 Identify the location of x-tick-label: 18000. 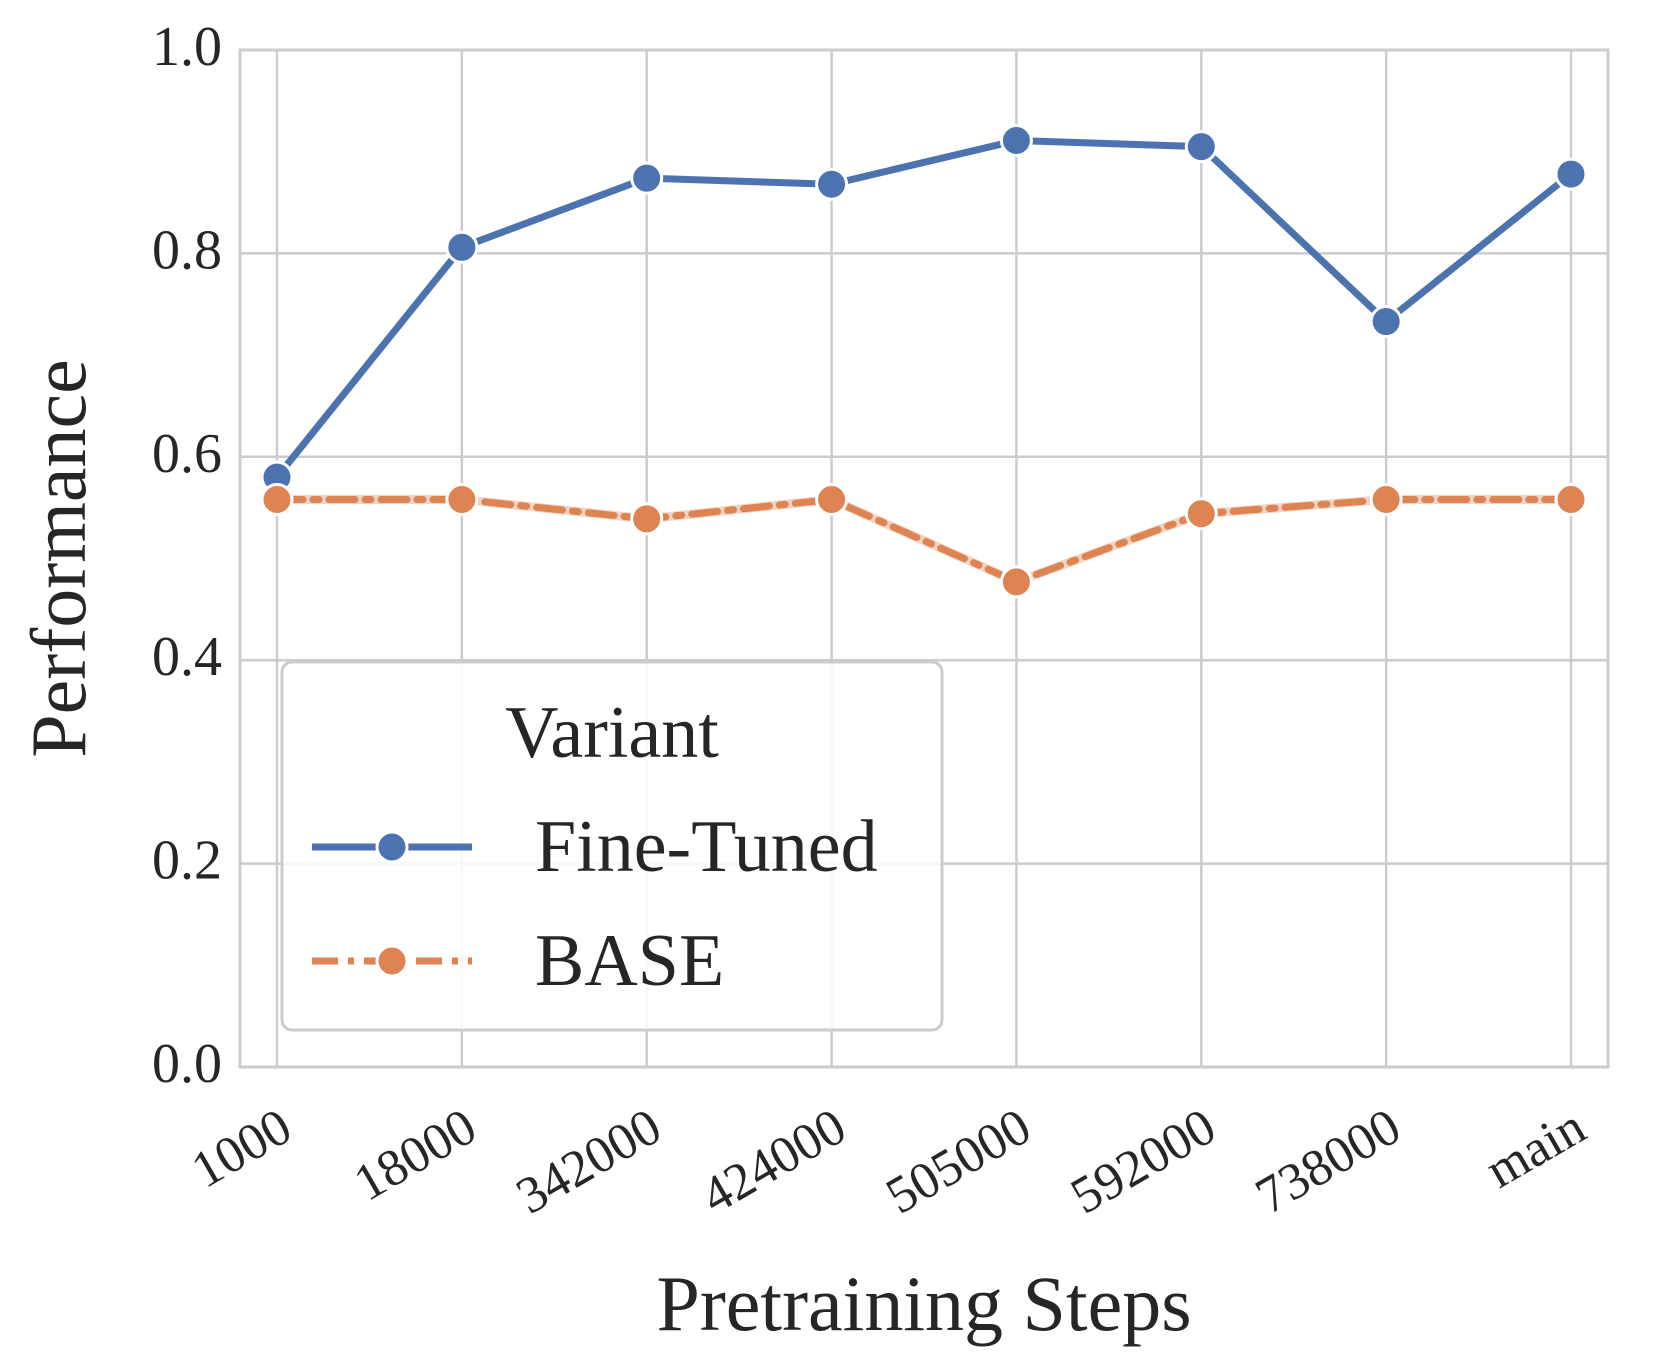
(415, 1155).